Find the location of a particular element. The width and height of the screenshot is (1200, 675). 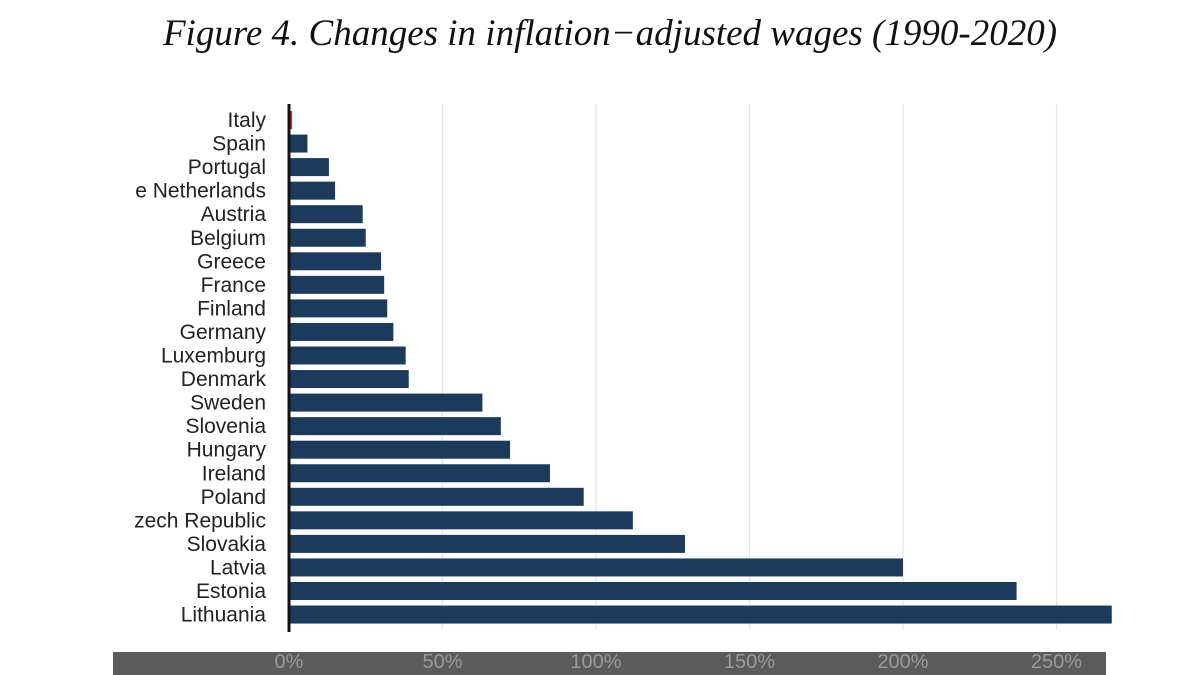

bar-france is located at coordinates (337, 284).